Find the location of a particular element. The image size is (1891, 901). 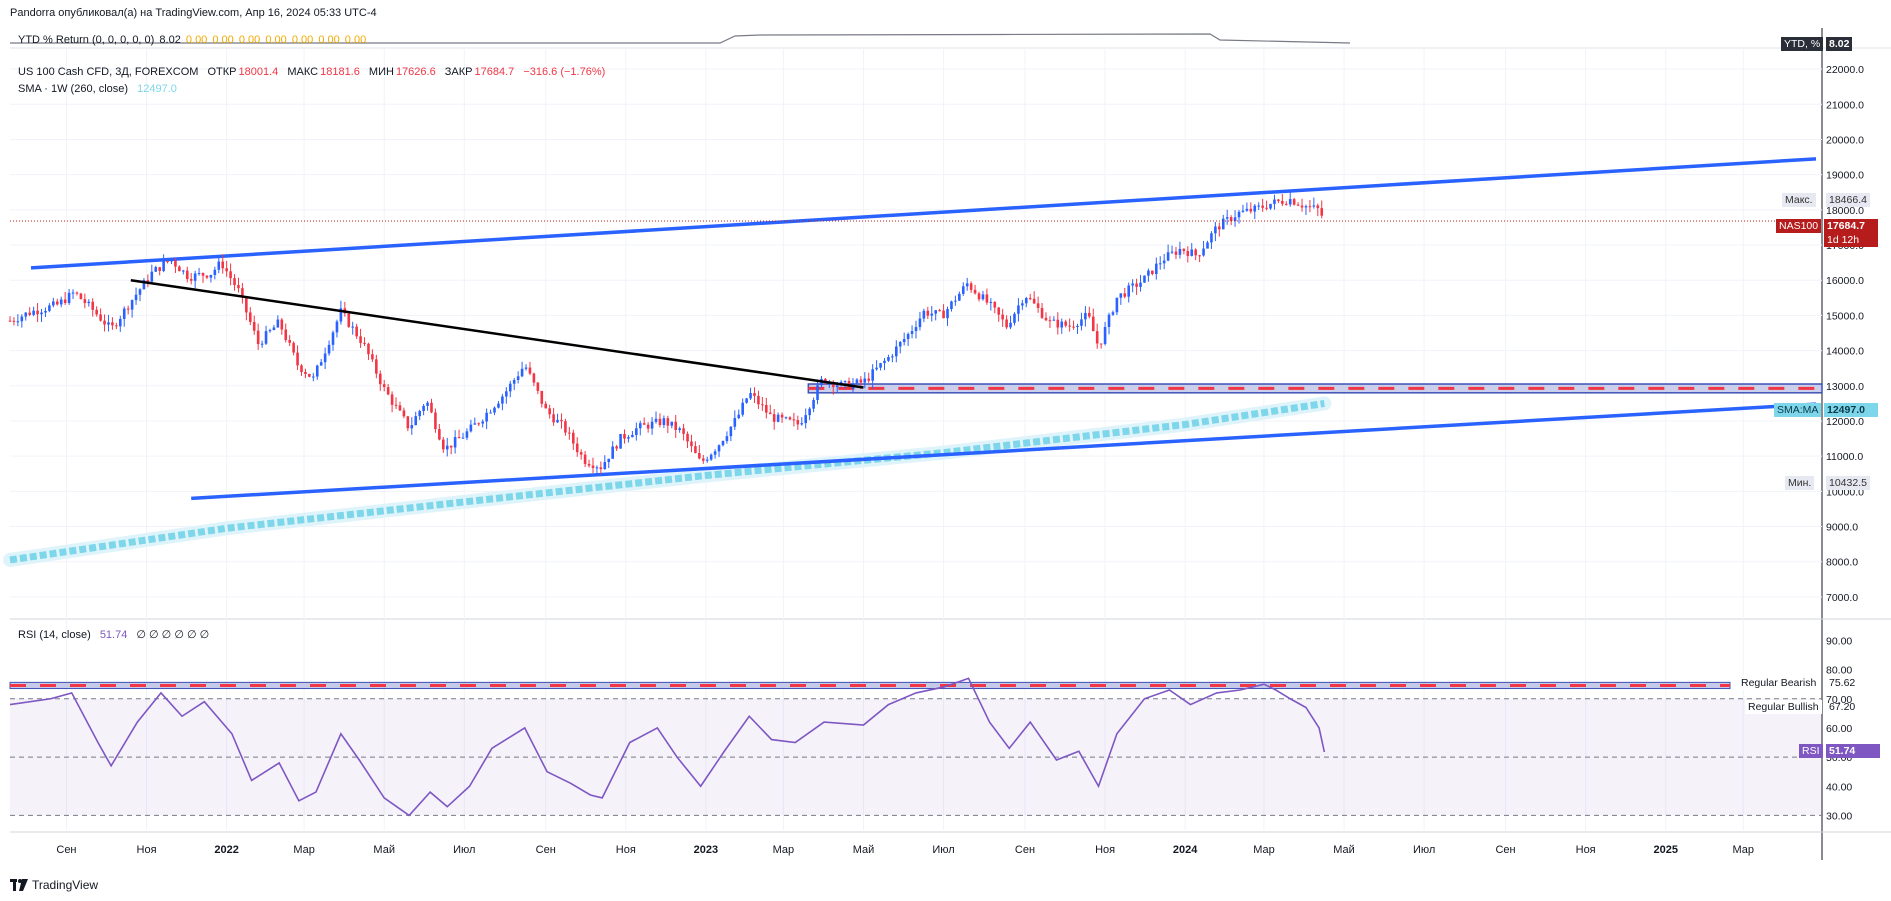

ytd-tag-value: 8.02 is located at coordinates (1839, 44).